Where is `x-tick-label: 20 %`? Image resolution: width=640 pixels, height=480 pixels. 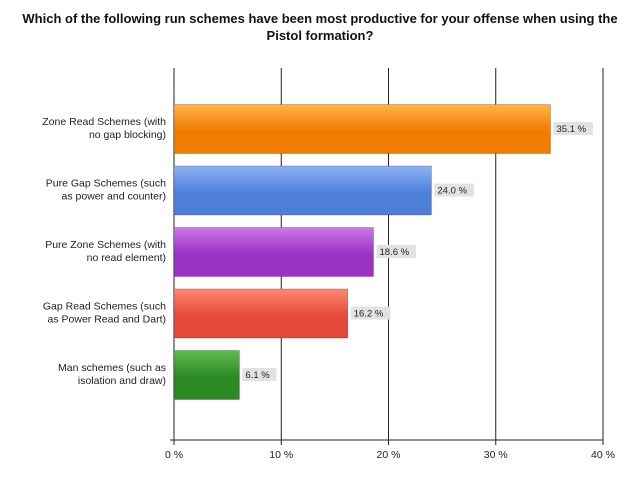
x-tick-label: 20 % is located at coordinates (389, 455).